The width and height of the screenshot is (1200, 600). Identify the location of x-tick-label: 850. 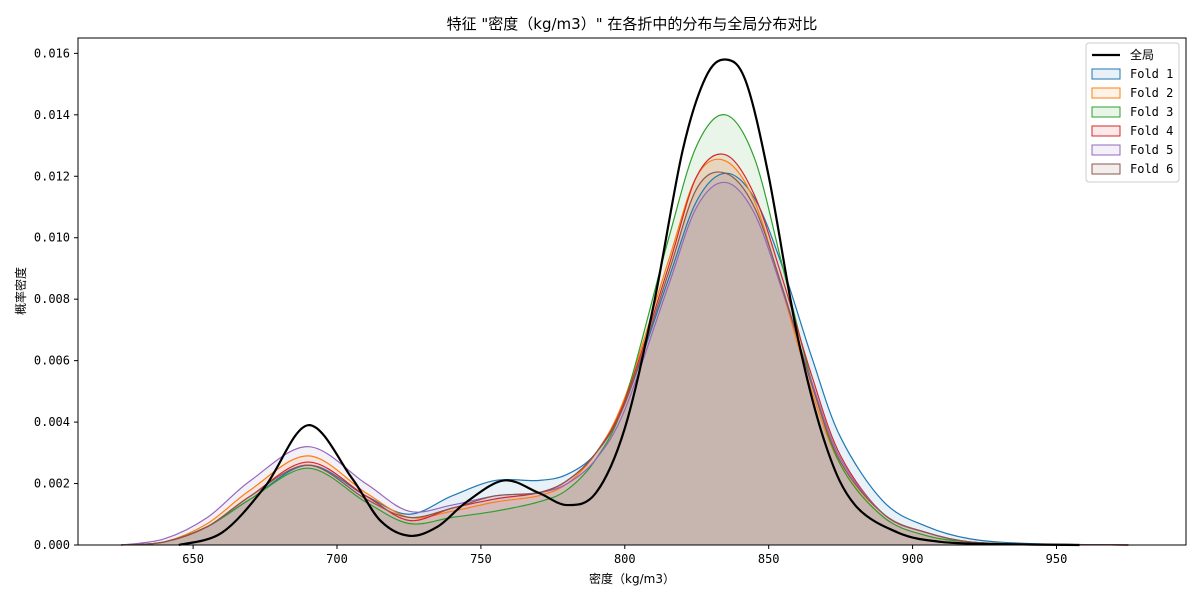
(769, 559).